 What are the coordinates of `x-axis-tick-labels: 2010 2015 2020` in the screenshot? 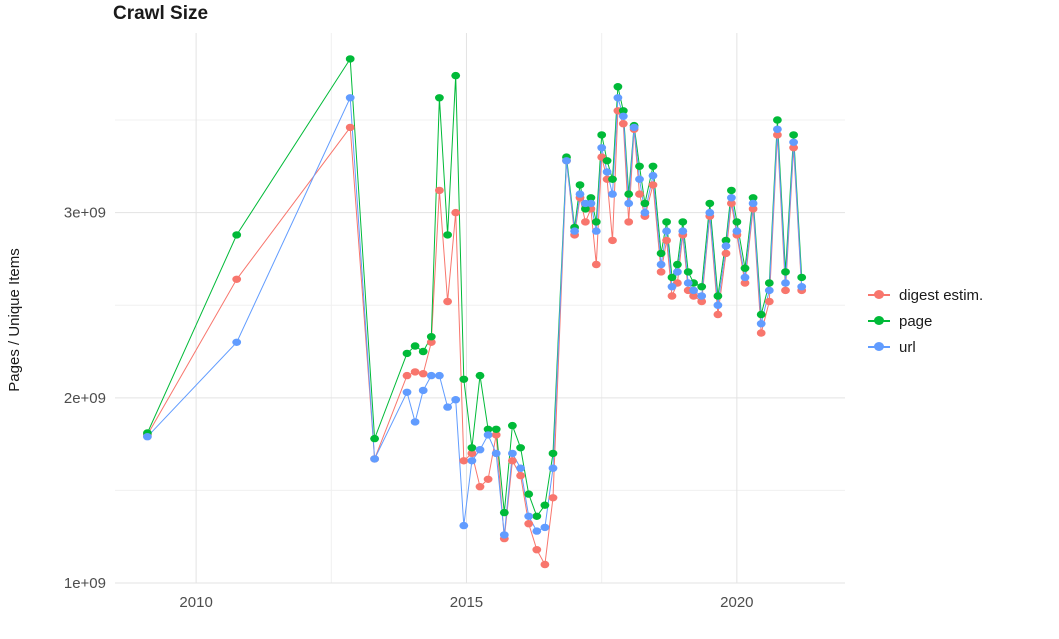 It's located at (466, 602).